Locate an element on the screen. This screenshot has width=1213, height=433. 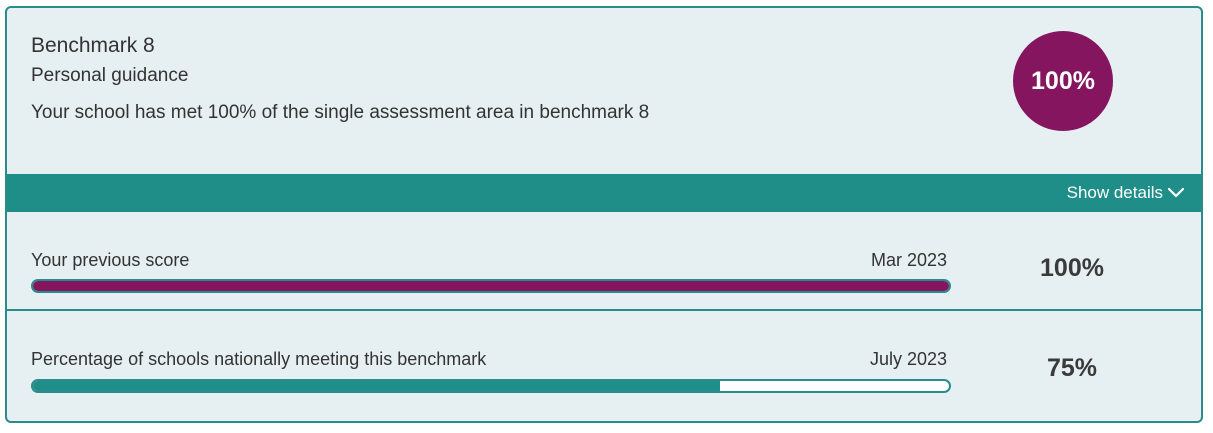
previous-score-progress-bar is located at coordinates (491, 286).